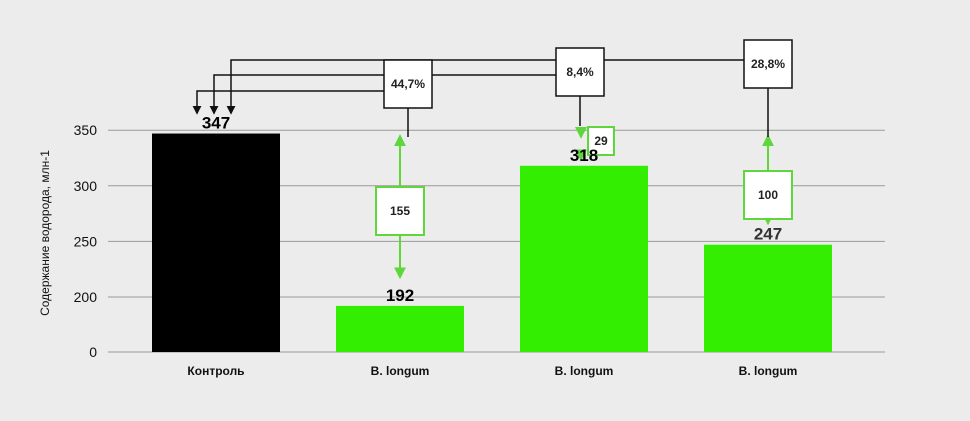 The width and height of the screenshot is (970, 421). Describe the element at coordinates (584, 155) in the screenshot. I see `data-label: 318` at that location.